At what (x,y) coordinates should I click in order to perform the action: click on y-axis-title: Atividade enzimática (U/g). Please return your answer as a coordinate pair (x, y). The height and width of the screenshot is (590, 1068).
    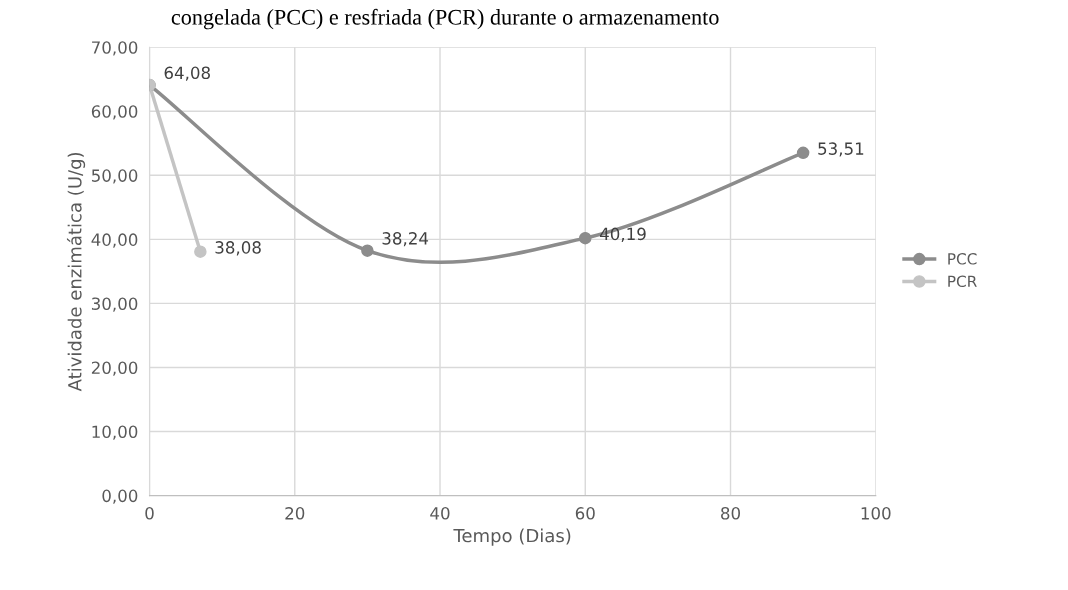
    Looking at the image, I should click on (76, 272).